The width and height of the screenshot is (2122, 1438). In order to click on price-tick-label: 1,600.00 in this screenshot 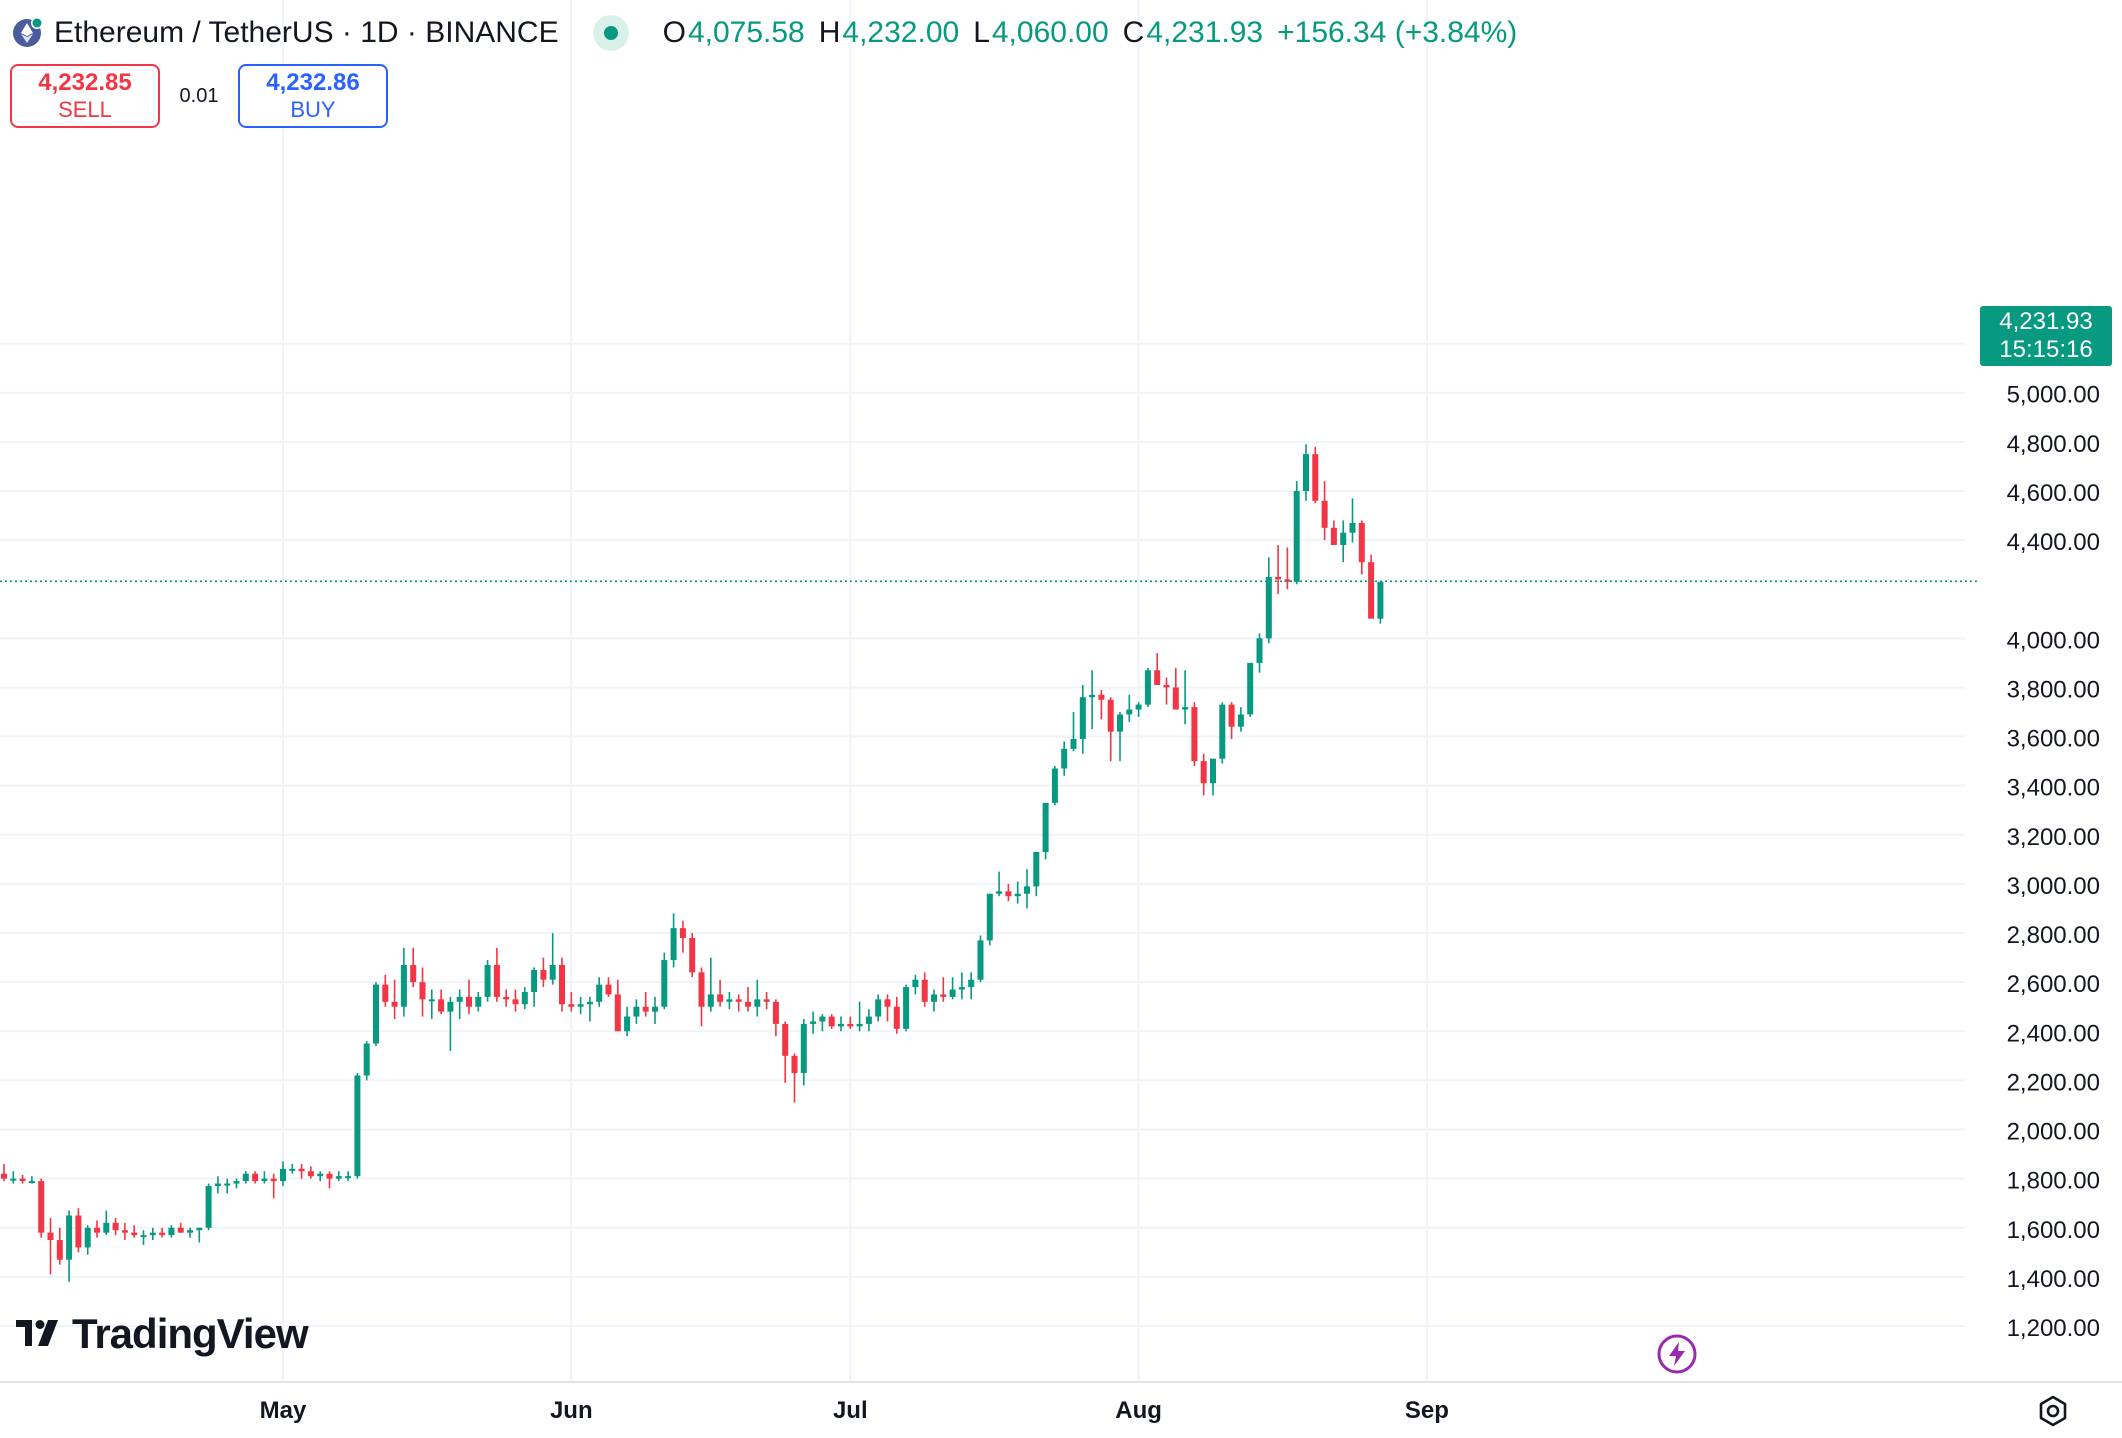, I will do `click(2053, 1230)`.